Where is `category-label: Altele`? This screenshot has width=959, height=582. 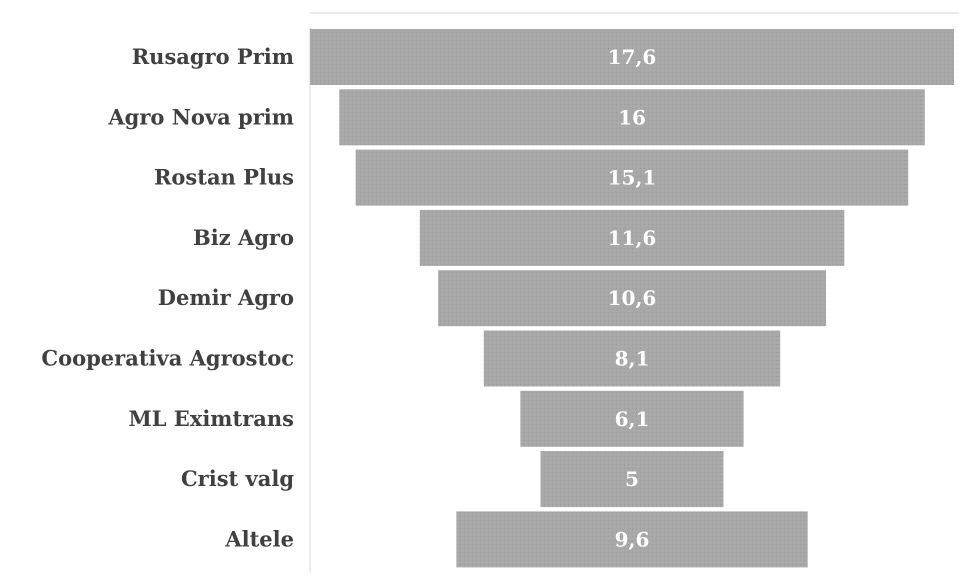 category-label: Altele is located at coordinates (259, 538).